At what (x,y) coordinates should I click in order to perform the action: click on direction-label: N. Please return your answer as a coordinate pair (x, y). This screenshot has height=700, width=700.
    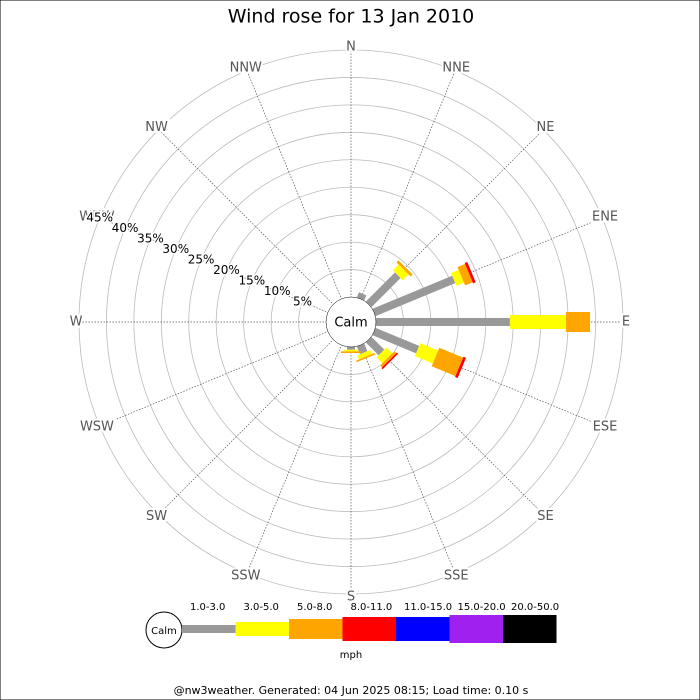
    Looking at the image, I should click on (351, 47).